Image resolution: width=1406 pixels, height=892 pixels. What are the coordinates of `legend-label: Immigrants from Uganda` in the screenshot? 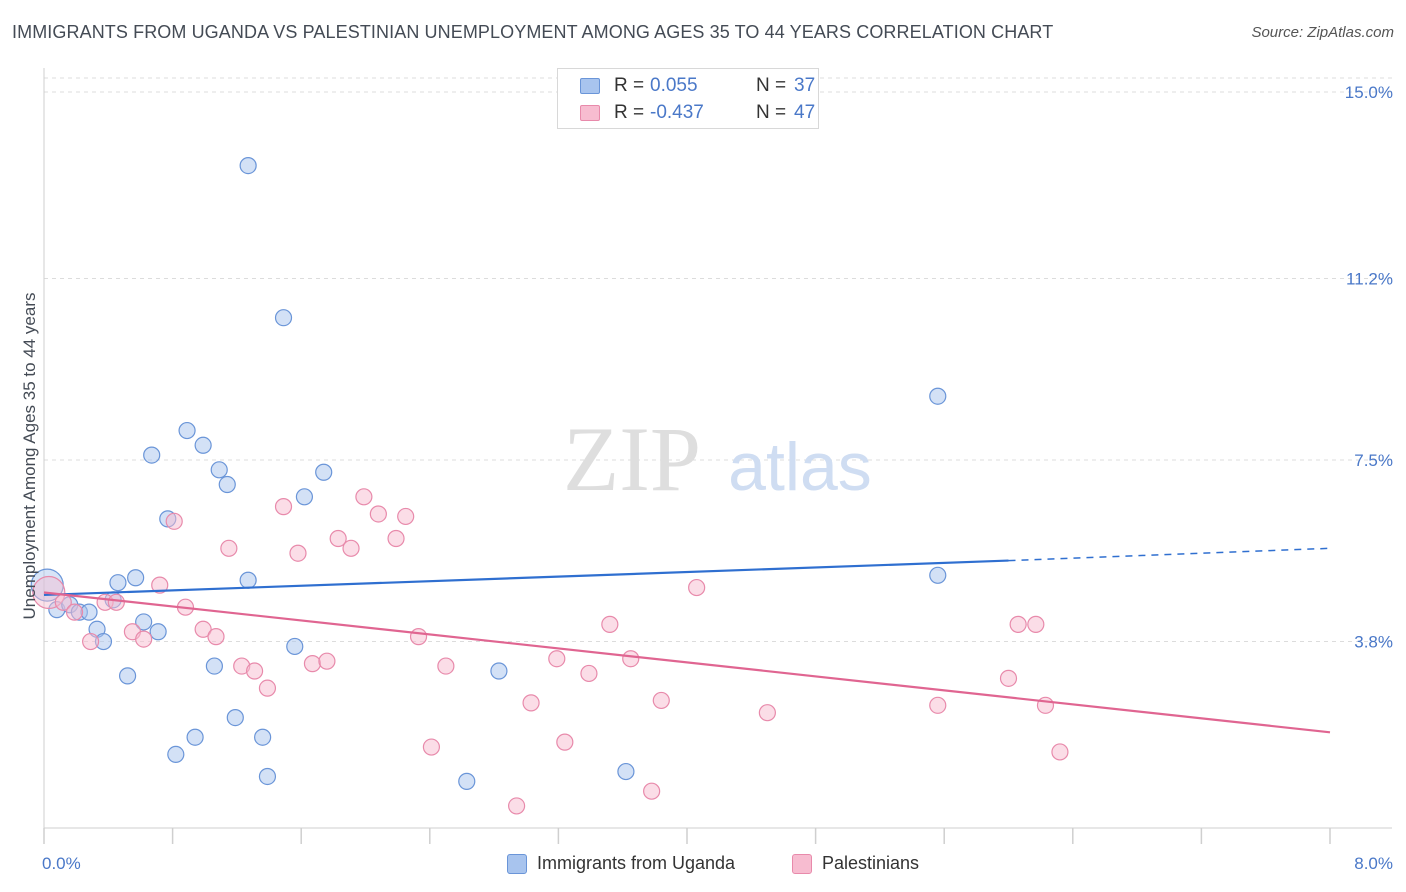 It's located at (636, 863).